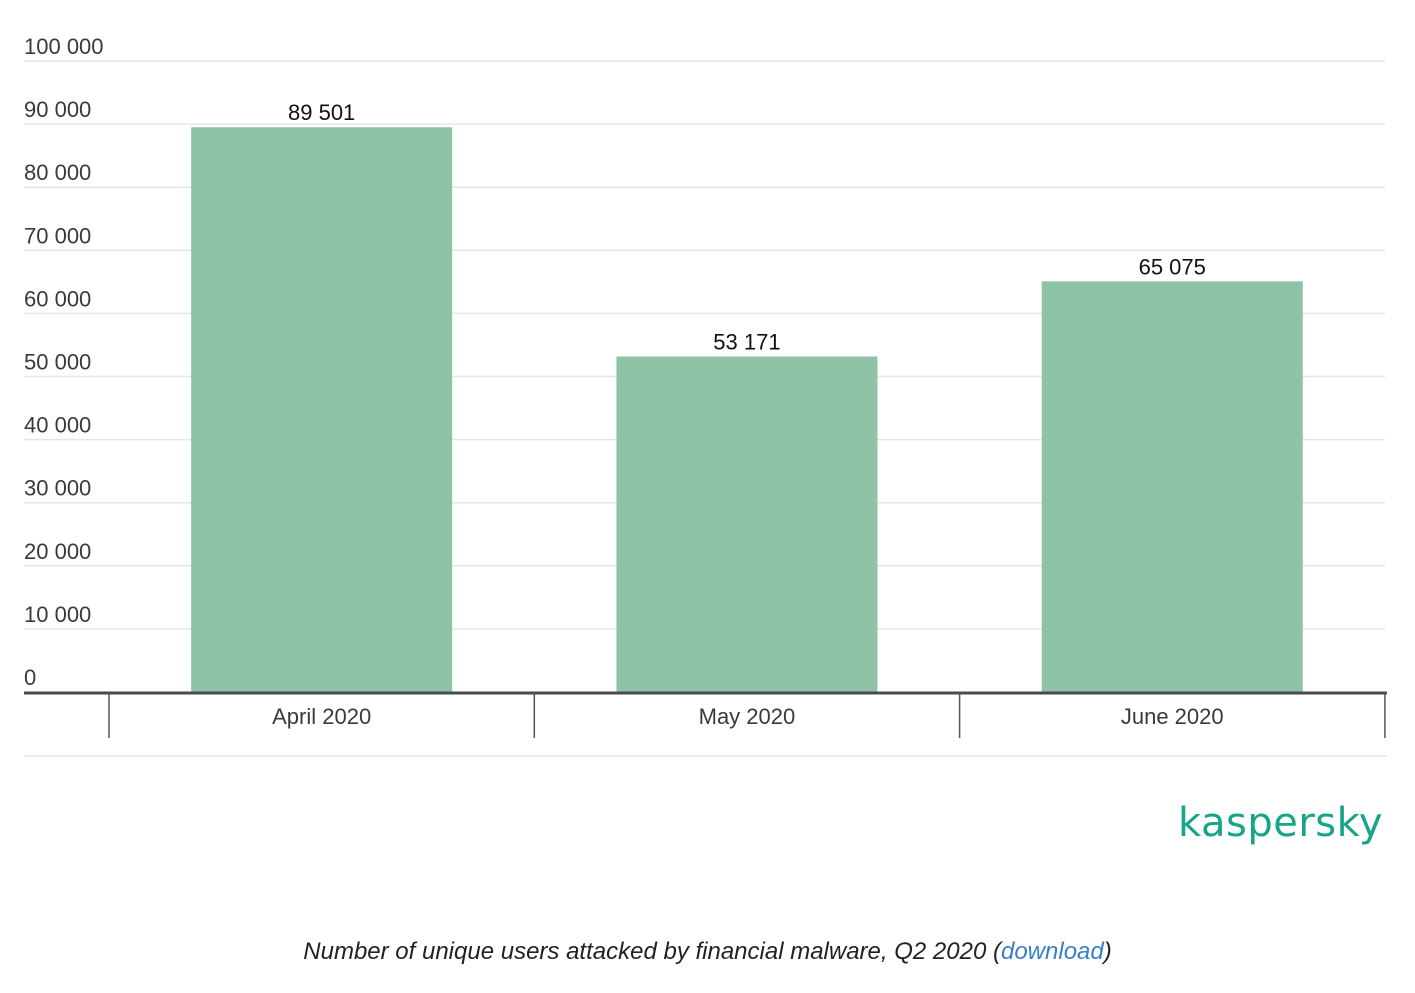 Image resolution: width=1415 pixels, height=993 pixels. I want to click on y-tick-label: 60 000, so click(57, 298).